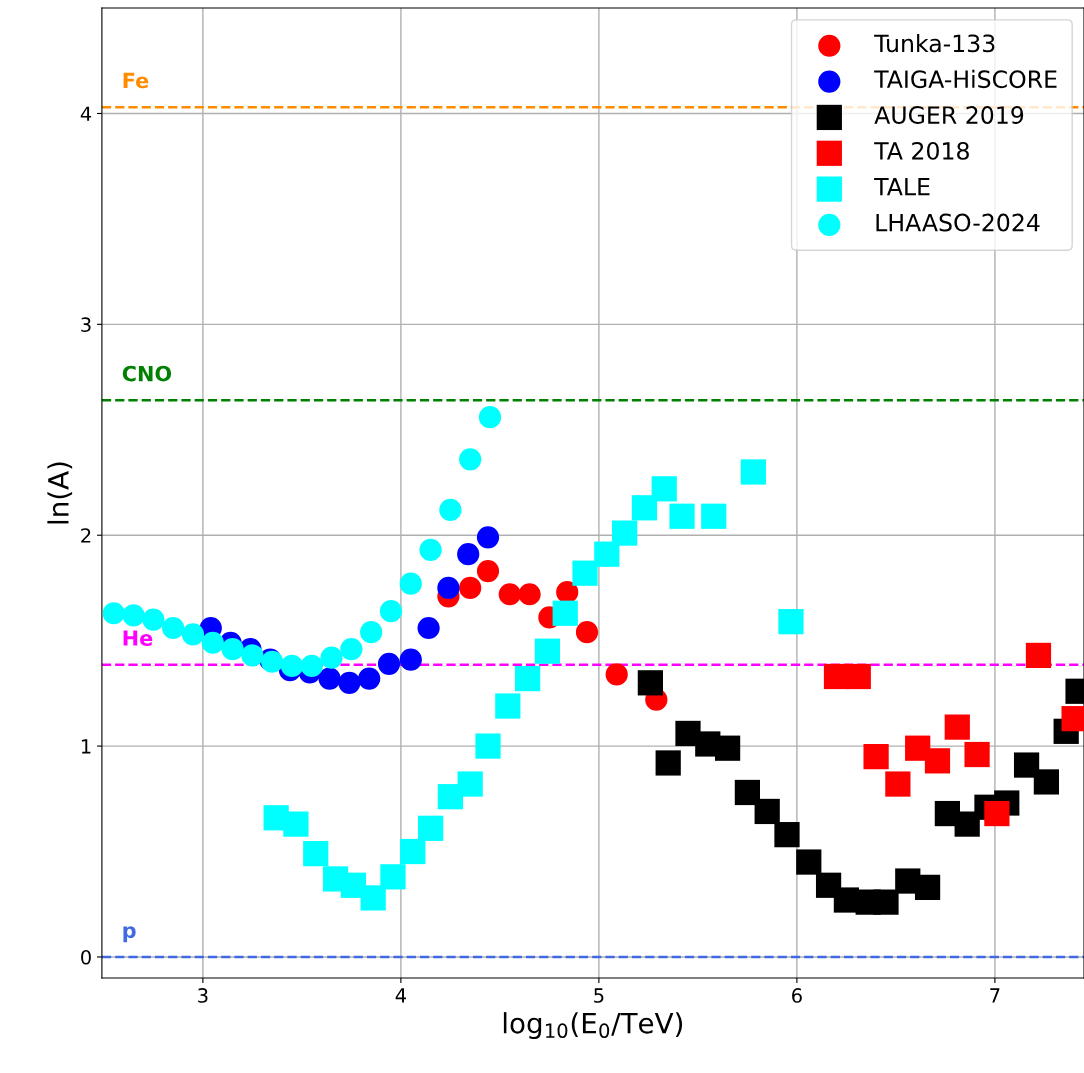 The height and width of the screenshot is (1073, 1084). What do you see at coordinates (965, 79) in the screenshot?
I see `legend-label: TAIGA-HiSCORE` at bounding box center [965, 79].